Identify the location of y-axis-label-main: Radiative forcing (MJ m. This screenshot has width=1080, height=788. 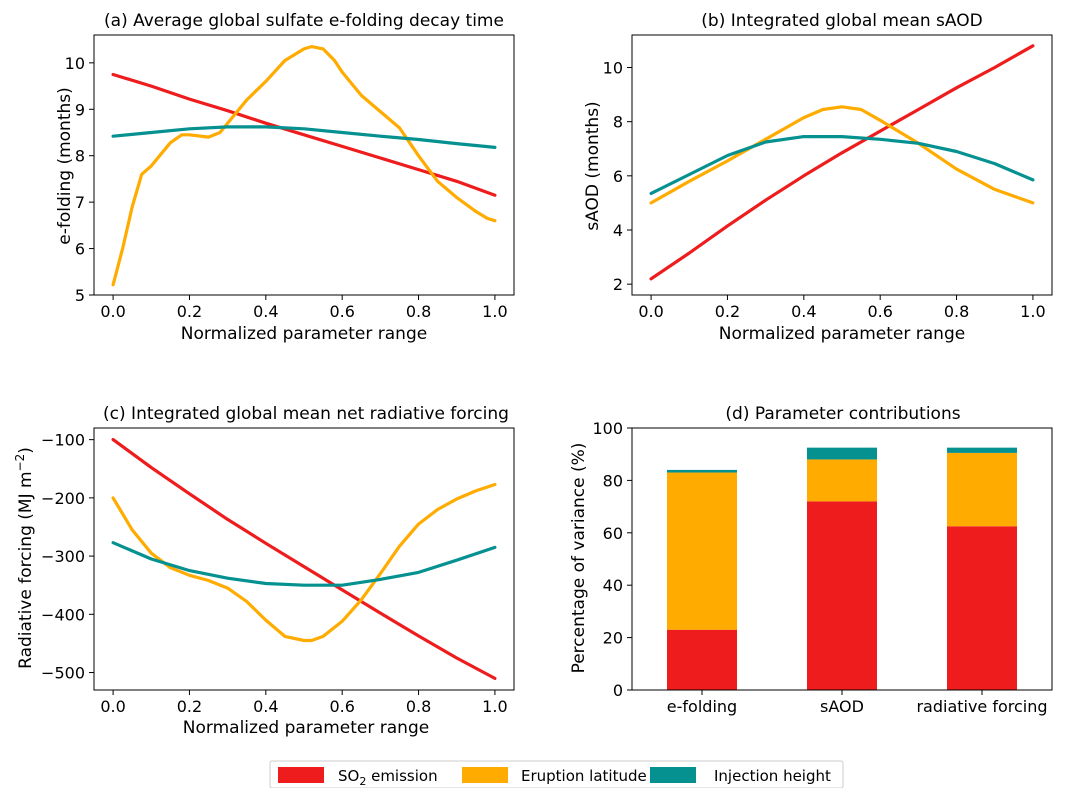
(26, 569).